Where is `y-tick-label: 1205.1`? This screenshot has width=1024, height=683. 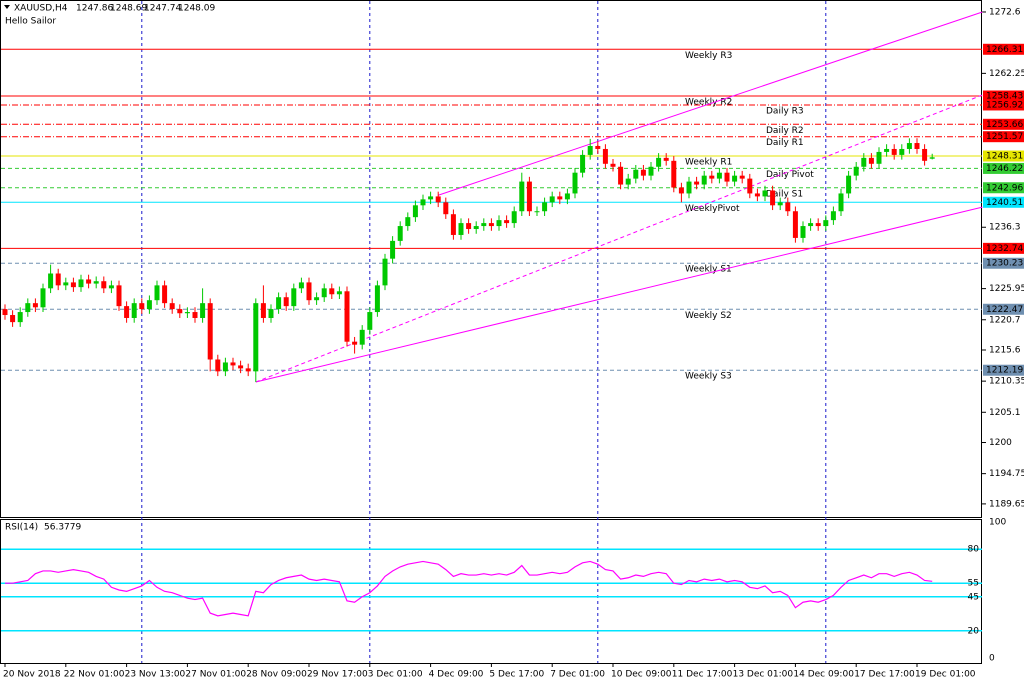
y-tick-label: 1205.1 is located at coordinates (1005, 413).